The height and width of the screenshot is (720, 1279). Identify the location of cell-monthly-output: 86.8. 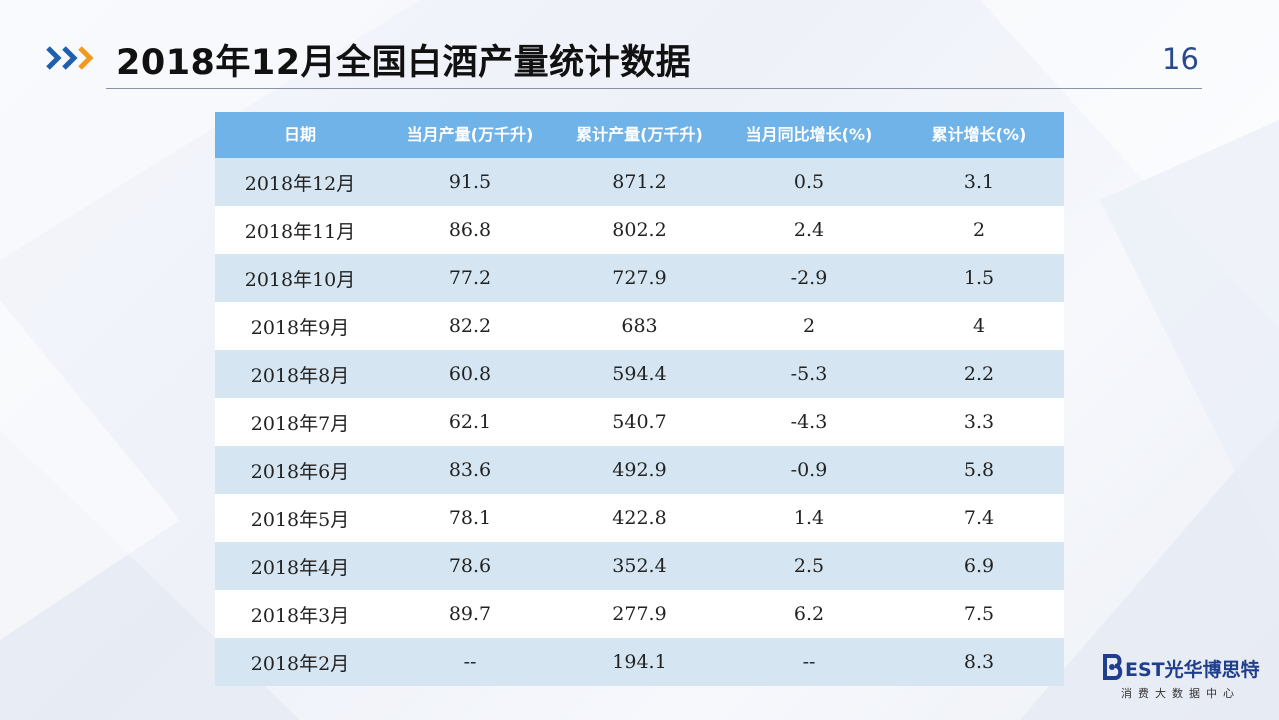
(470, 230).